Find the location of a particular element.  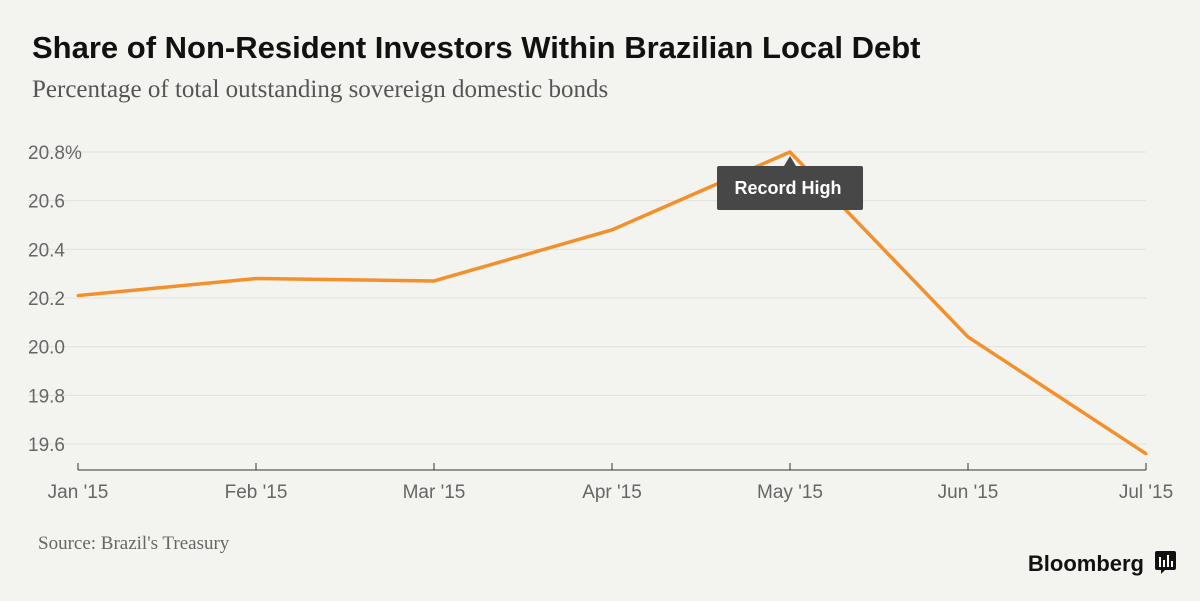

y-tick-label: 20.4 is located at coordinates (46, 250).